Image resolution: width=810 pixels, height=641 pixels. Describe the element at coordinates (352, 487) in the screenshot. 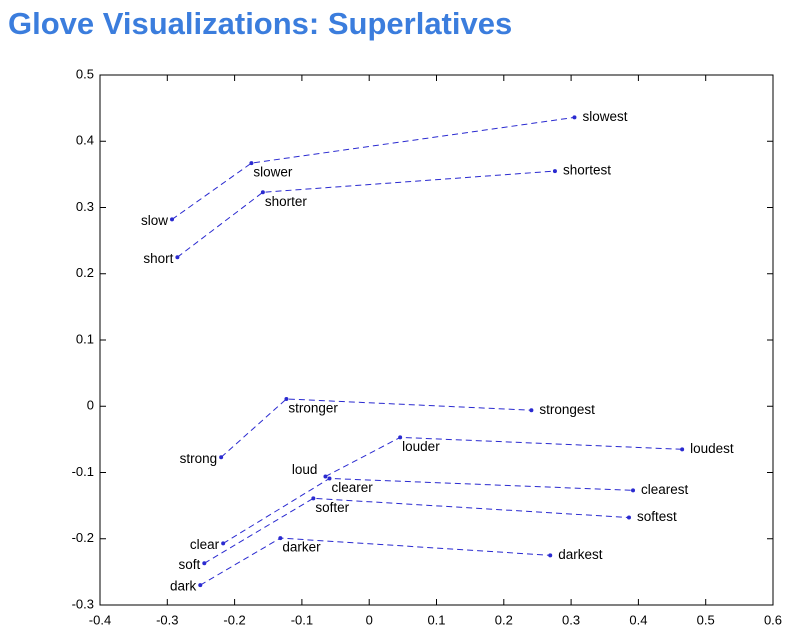

I see `point-label: clearer` at that location.